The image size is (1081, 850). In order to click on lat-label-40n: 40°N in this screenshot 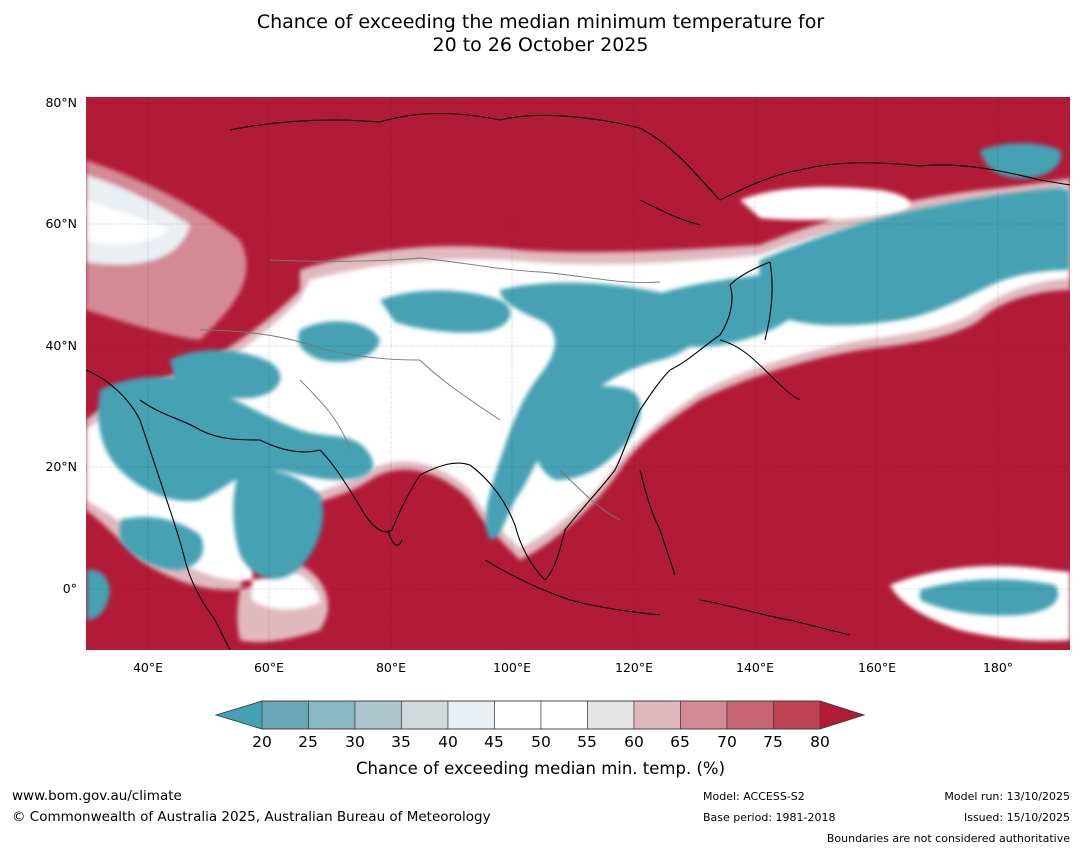, I will do `click(61, 345)`.